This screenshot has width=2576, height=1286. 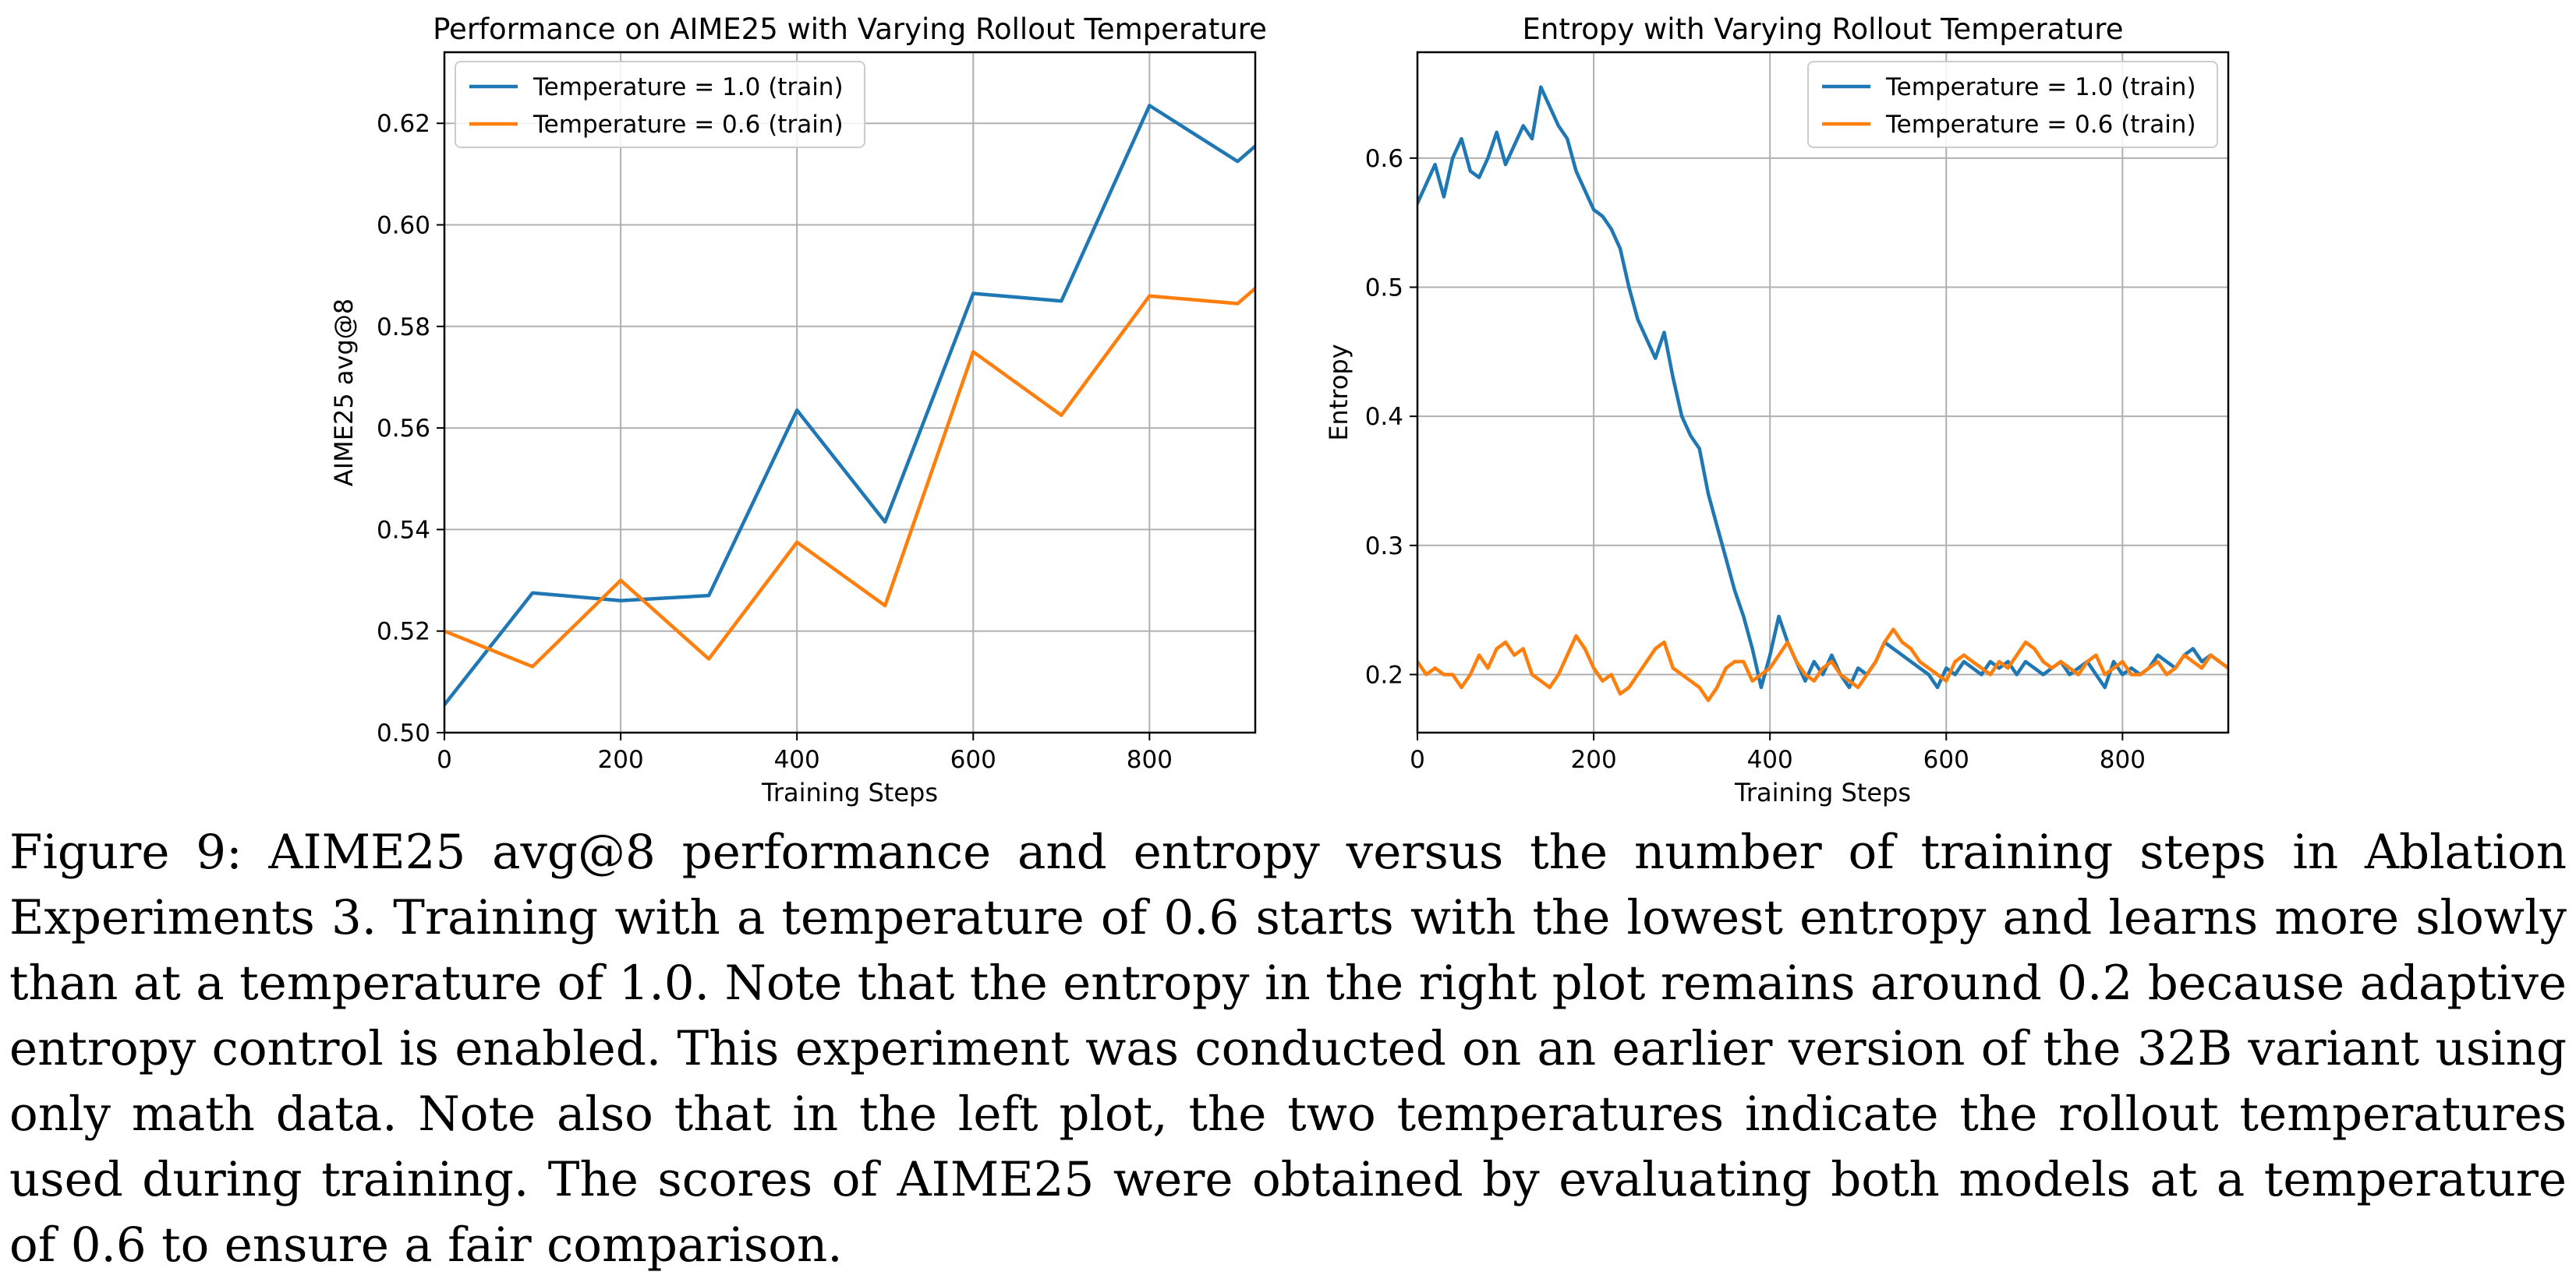 What do you see at coordinates (1823, 29) in the screenshot?
I see `chart-title: Entropy with Varying Rollout Temperature` at bounding box center [1823, 29].